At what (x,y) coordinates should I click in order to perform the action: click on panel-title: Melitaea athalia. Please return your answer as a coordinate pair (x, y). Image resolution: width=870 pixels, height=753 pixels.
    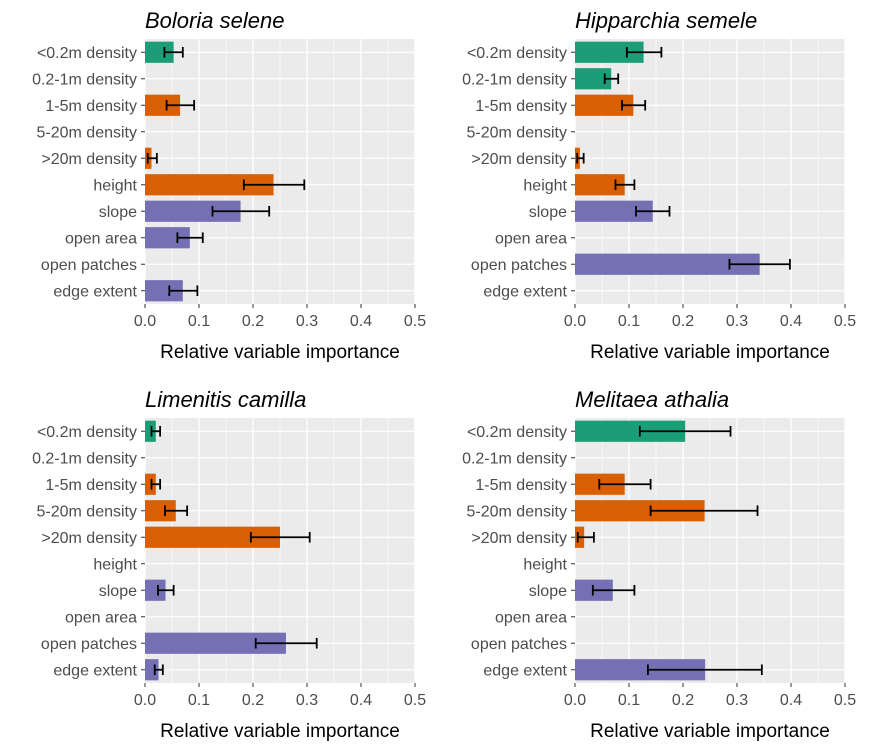
    Looking at the image, I should click on (652, 399).